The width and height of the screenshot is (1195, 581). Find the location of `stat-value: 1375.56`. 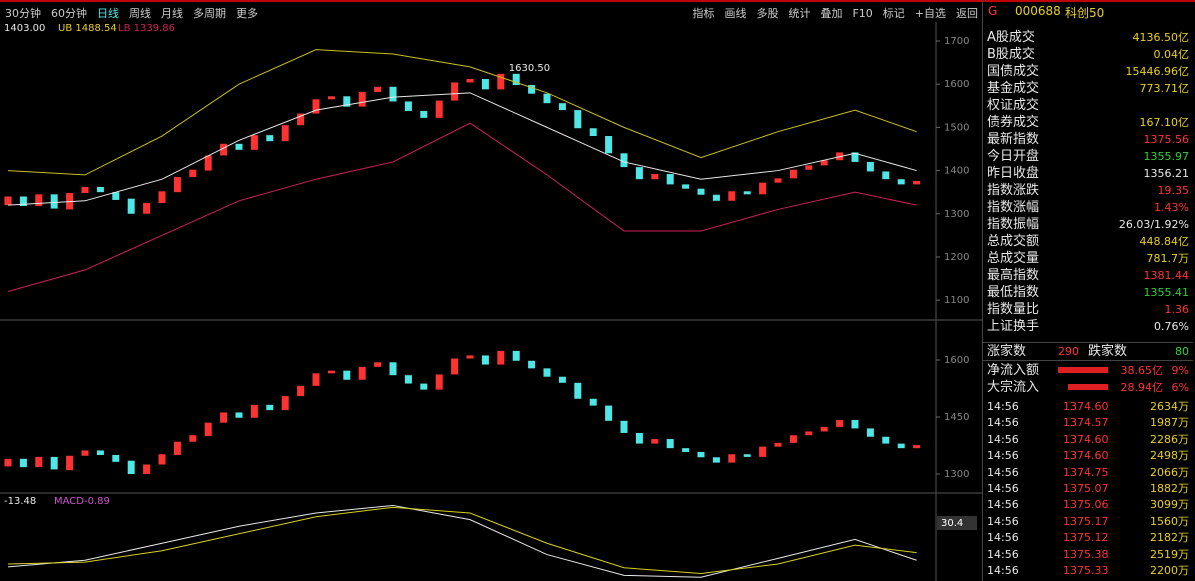

stat-value: 1375.56 is located at coordinates (1166, 139).